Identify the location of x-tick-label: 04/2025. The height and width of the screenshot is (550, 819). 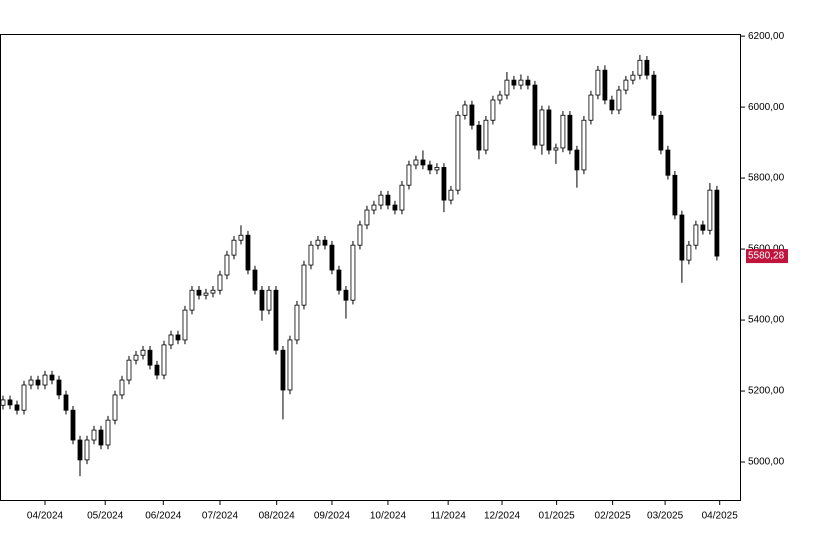
(720, 516).